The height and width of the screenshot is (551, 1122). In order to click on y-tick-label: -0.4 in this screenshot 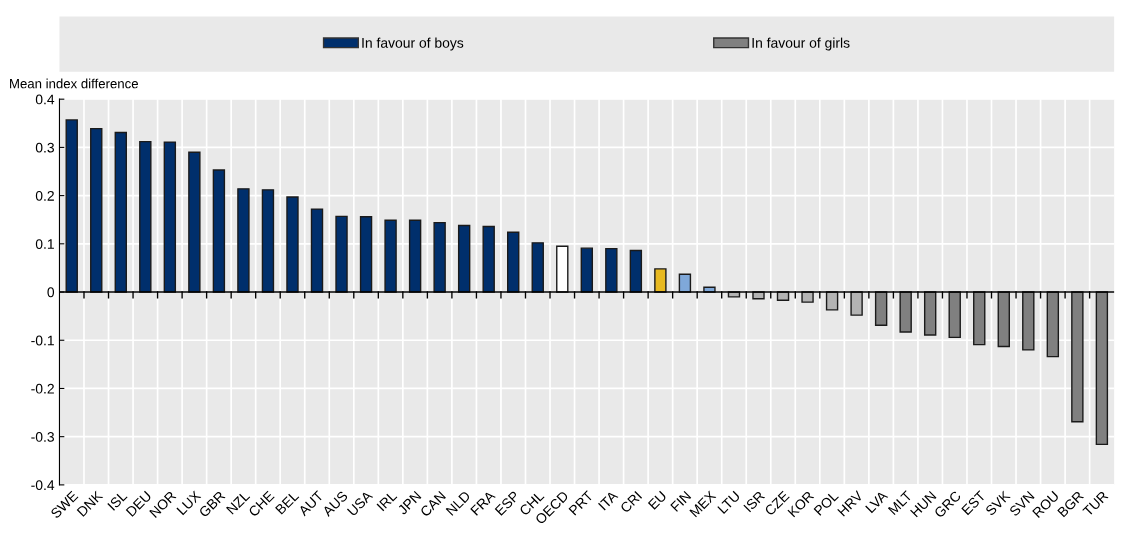, I will do `click(43, 485)`.